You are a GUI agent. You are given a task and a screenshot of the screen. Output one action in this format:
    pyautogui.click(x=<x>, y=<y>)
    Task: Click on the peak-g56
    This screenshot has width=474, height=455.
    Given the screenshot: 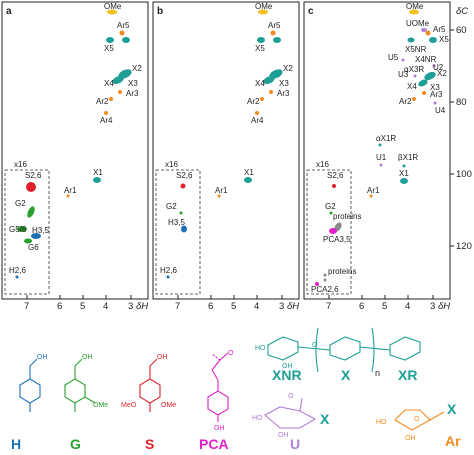 What is the action you would take?
    pyautogui.click(x=22, y=229)
    